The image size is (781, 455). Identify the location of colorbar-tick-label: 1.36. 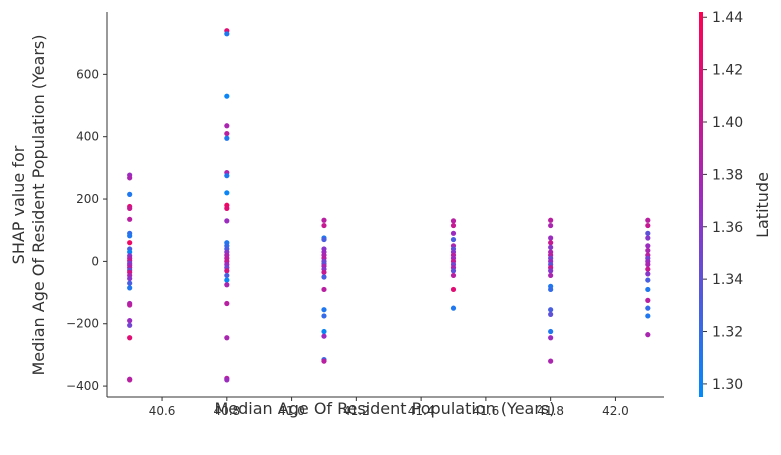
(727, 228).